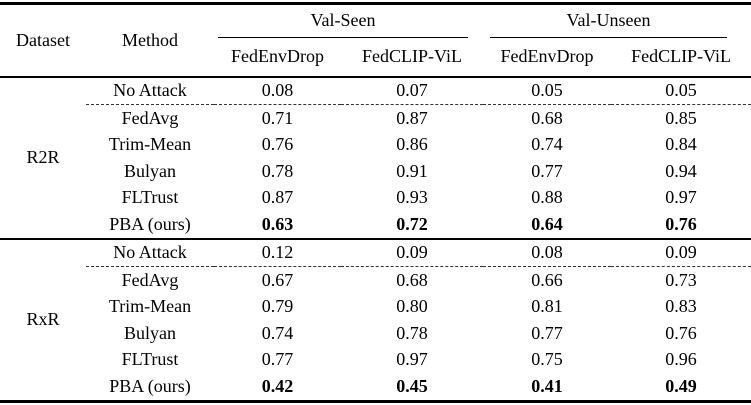 The image size is (751, 405). I want to click on value-cell: 0.86, so click(412, 144).